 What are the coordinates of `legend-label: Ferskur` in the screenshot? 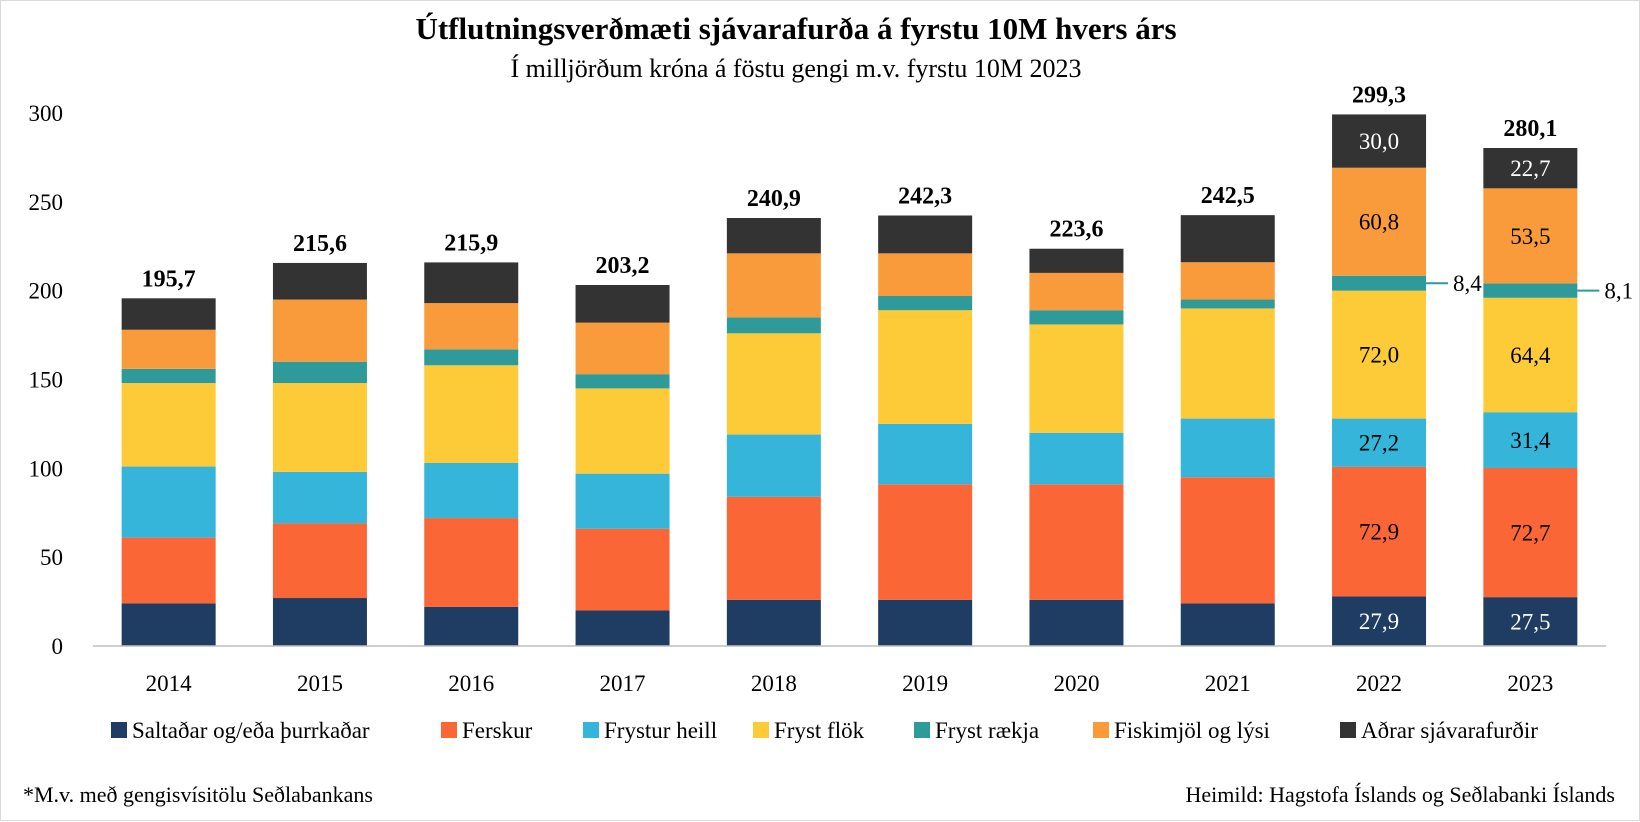 It's located at (497, 730).